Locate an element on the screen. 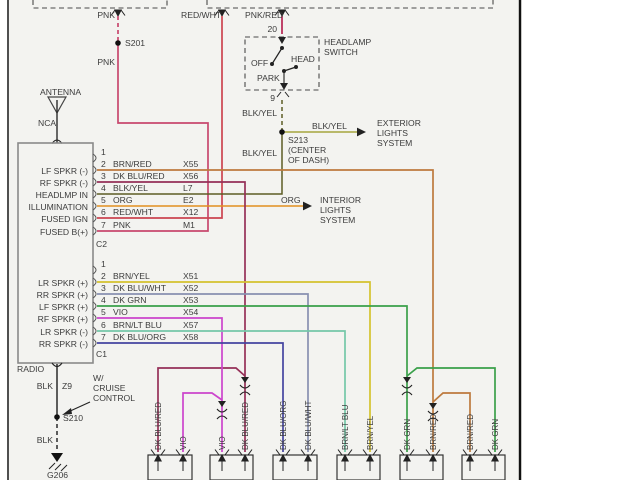  svg-text: LR SPKR (+) is located at coordinates (63, 283).